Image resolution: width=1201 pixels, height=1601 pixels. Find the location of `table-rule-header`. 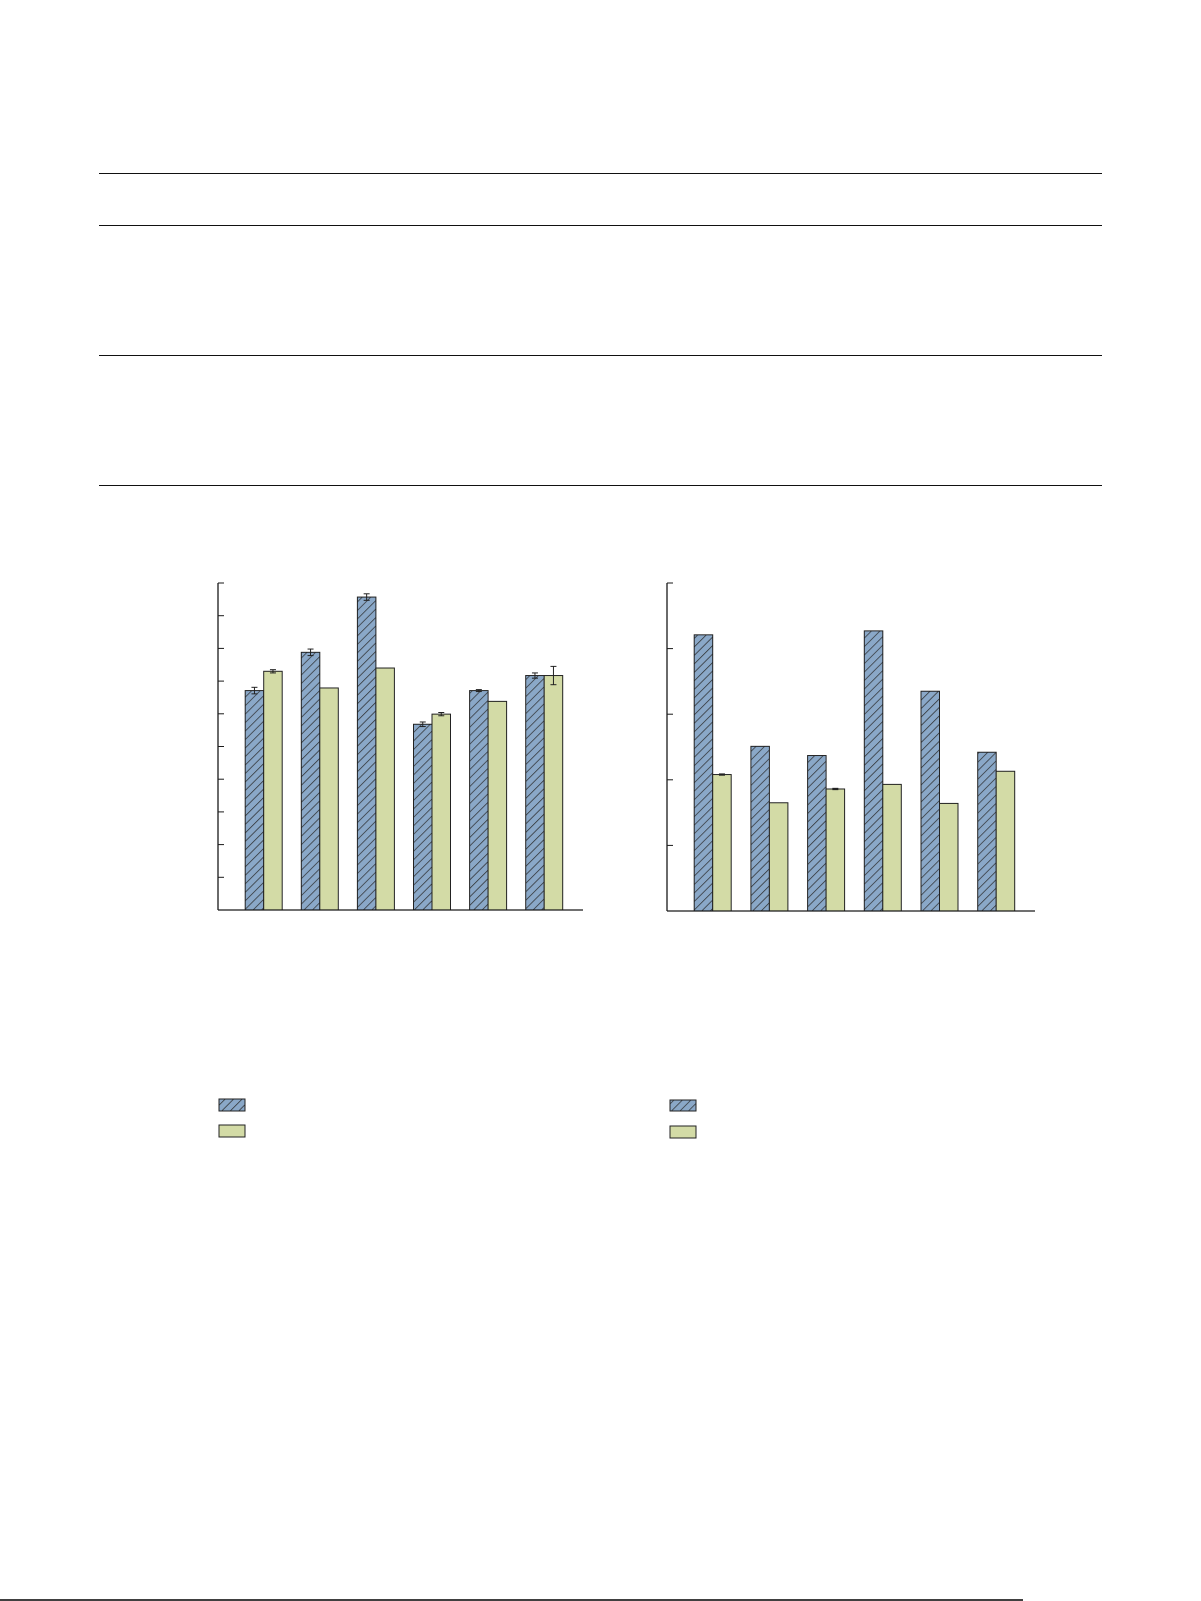

table-rule-header is located at coordinates (600, 225).